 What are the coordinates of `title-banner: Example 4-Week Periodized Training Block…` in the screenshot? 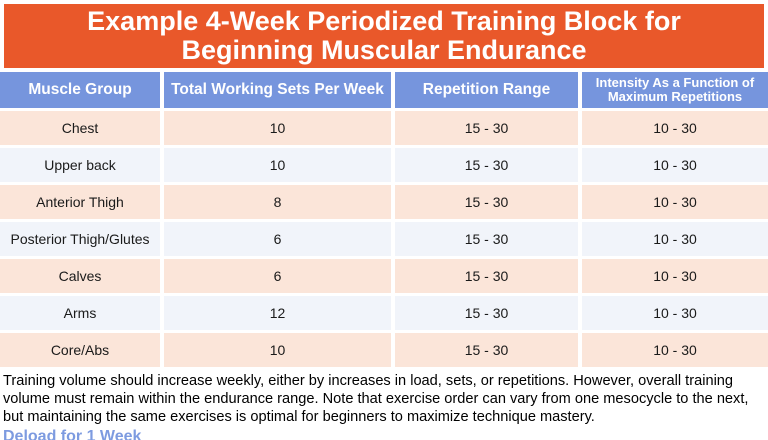 It's located at (384, 36).